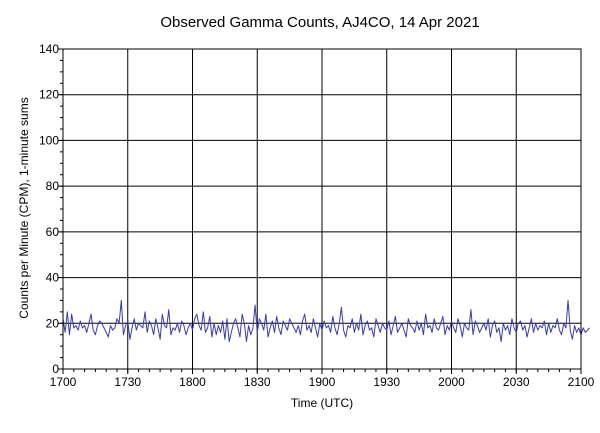 This screenshot has width=600, height=433. I want to click on y-axis-title: Counts per Minute (CPM), 1-minute sums, so click(24, 207).